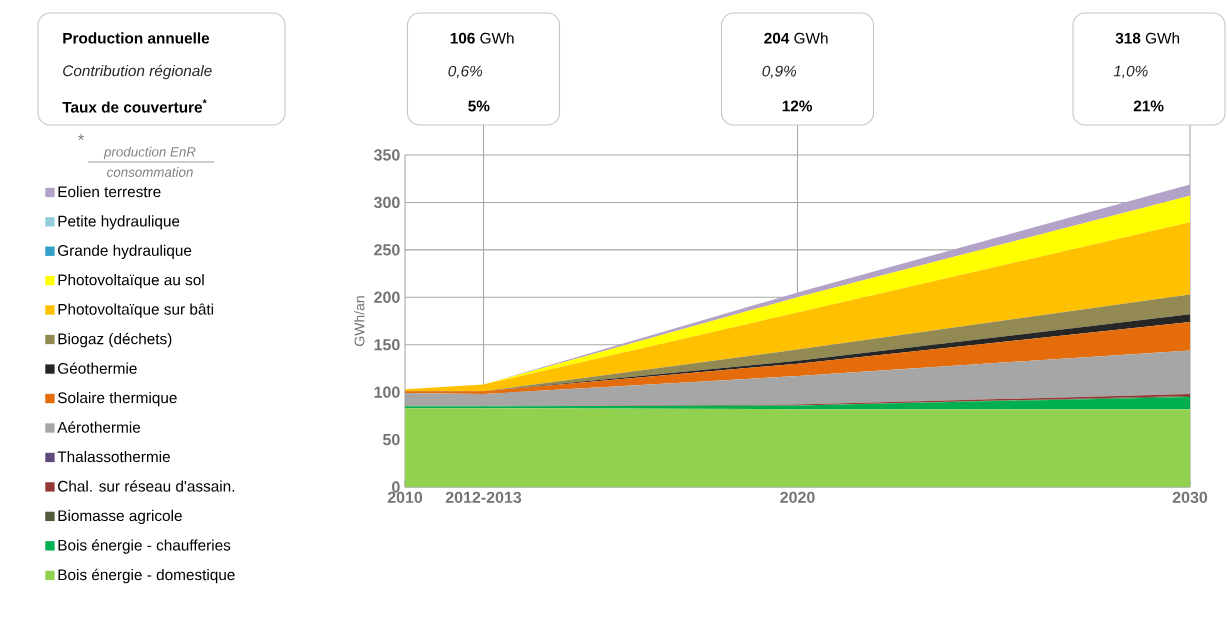 The image size is (1227, 631). What do you see at coordinates (482, 38) in the screenshot?
I see `text: 106 GWh` at bounding box center [482, 38].